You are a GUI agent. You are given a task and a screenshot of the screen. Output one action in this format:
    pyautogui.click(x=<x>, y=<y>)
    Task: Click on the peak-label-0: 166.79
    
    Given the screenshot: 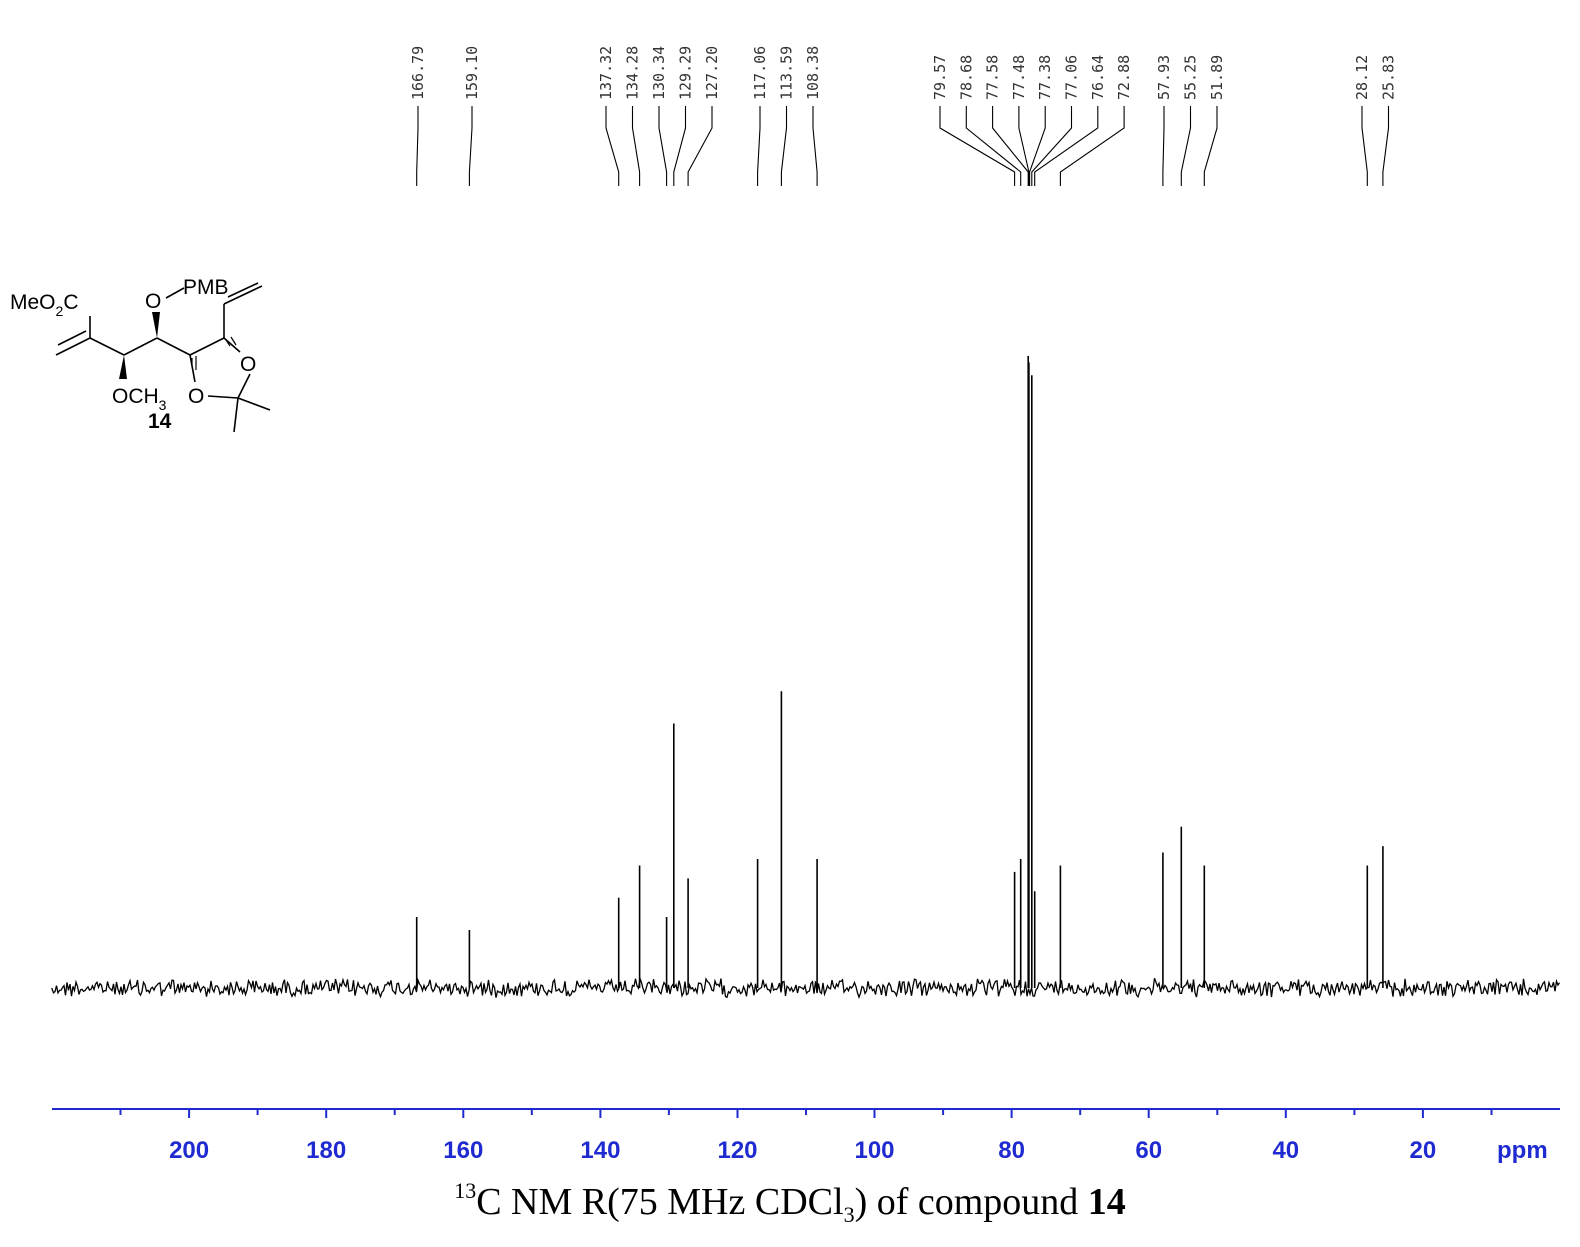 What is the action you would take?
    pyautogui.click(x=418, y=73)
    